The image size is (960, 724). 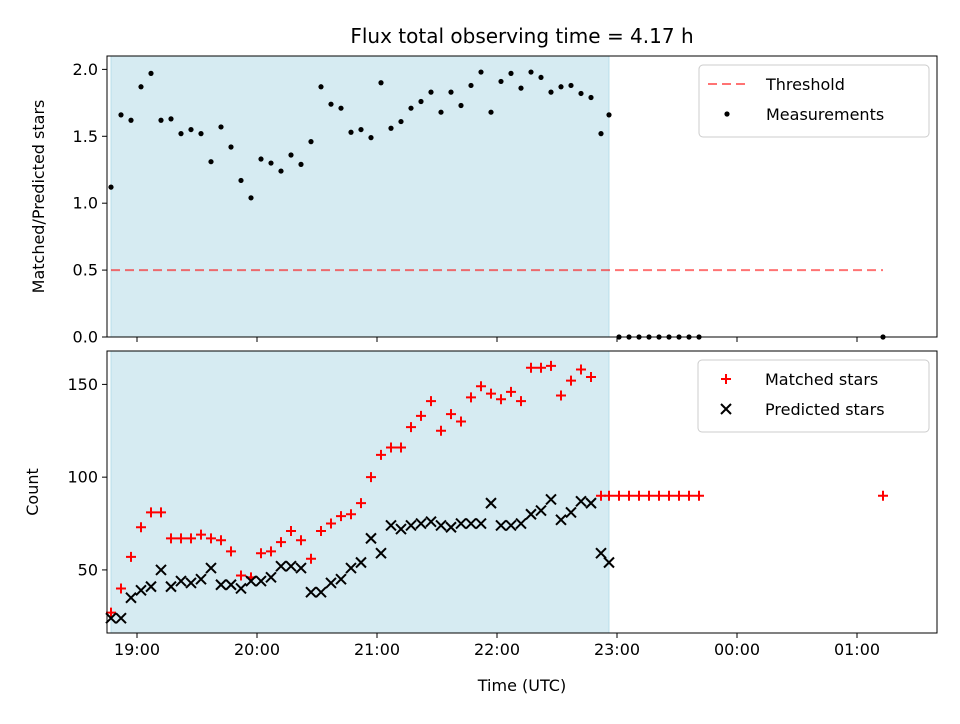 I want to click on y-tick-label: 50, so click(x=88, y=569).